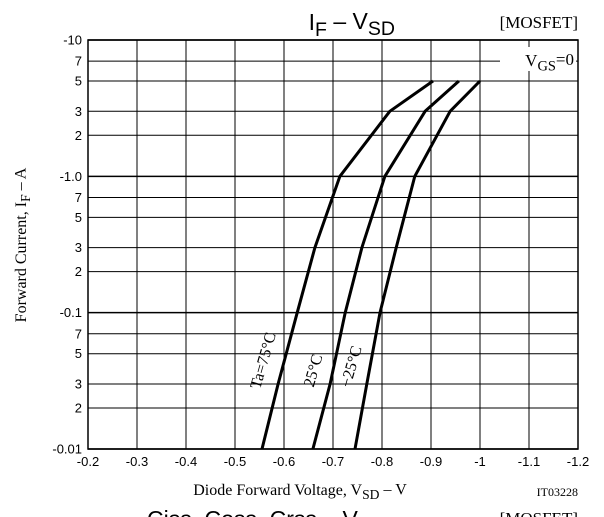 Image resolution: width=604 pixels, height=517 pixels. What do you see at coordinates (333, 461) in the screenshot?
I see `x-tick-label: -0.7` at bounding box center [333, 461].